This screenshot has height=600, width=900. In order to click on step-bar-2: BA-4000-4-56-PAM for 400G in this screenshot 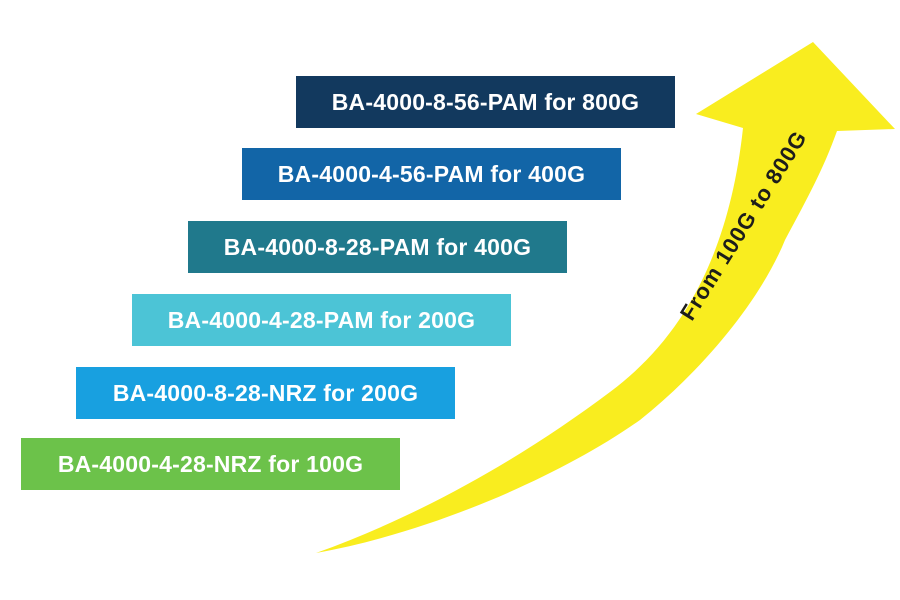, I will do `click(431, 174)`.